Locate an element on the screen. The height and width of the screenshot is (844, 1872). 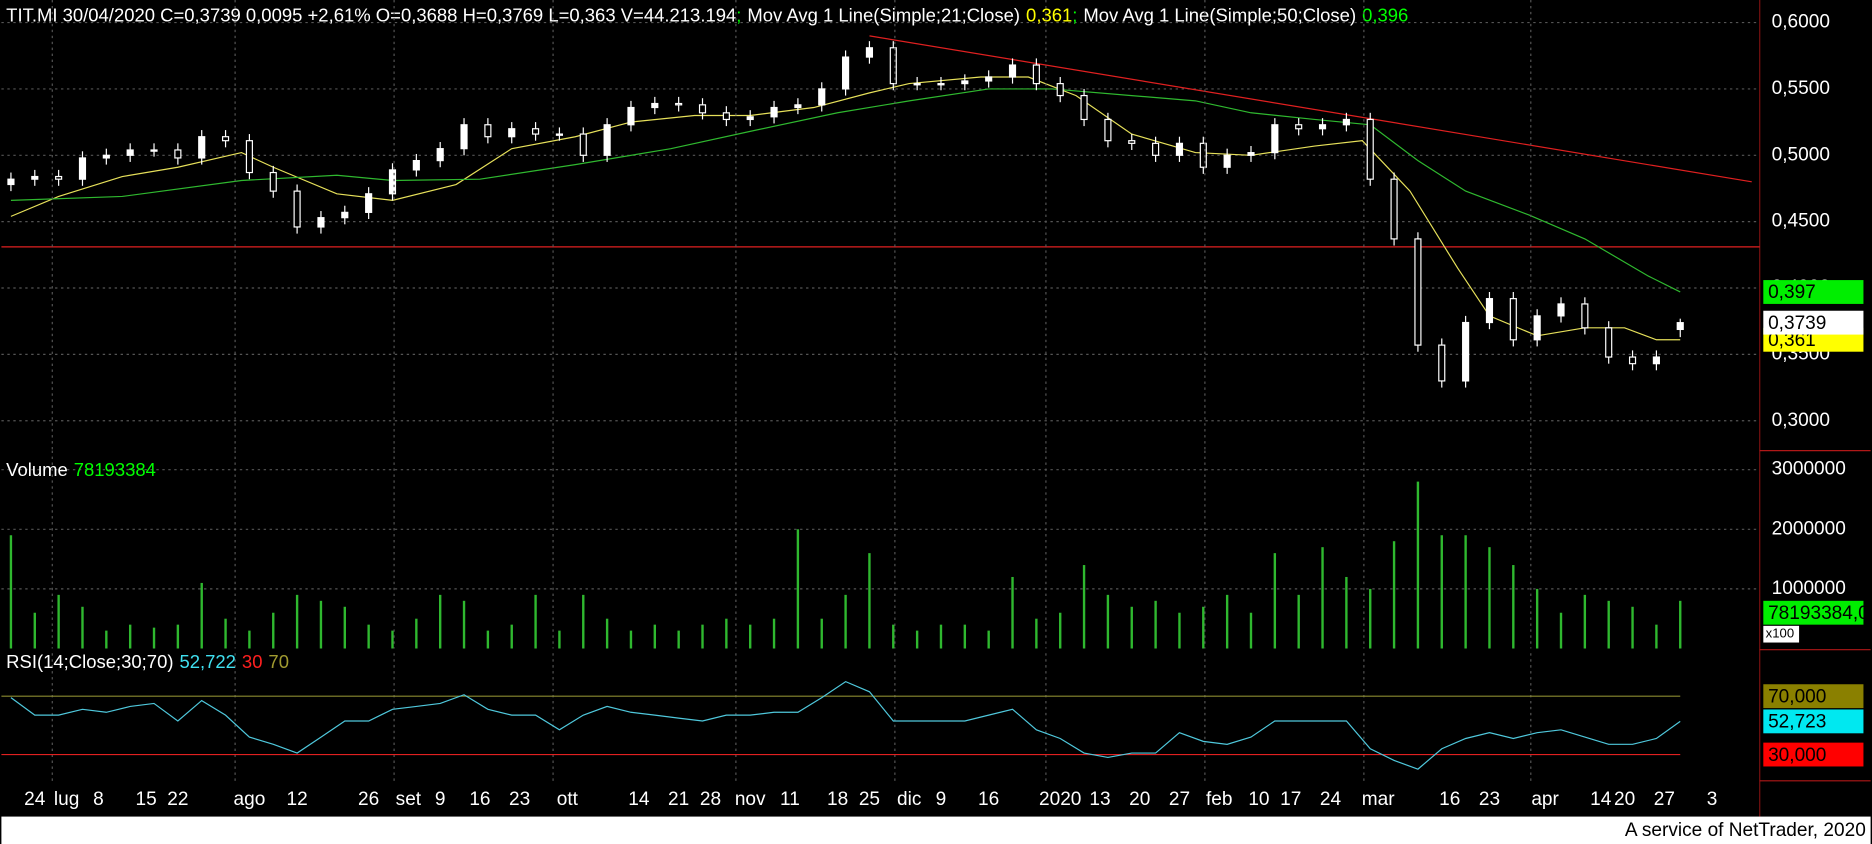
x-tick-label: 16 is located at coordinates (479, 799).